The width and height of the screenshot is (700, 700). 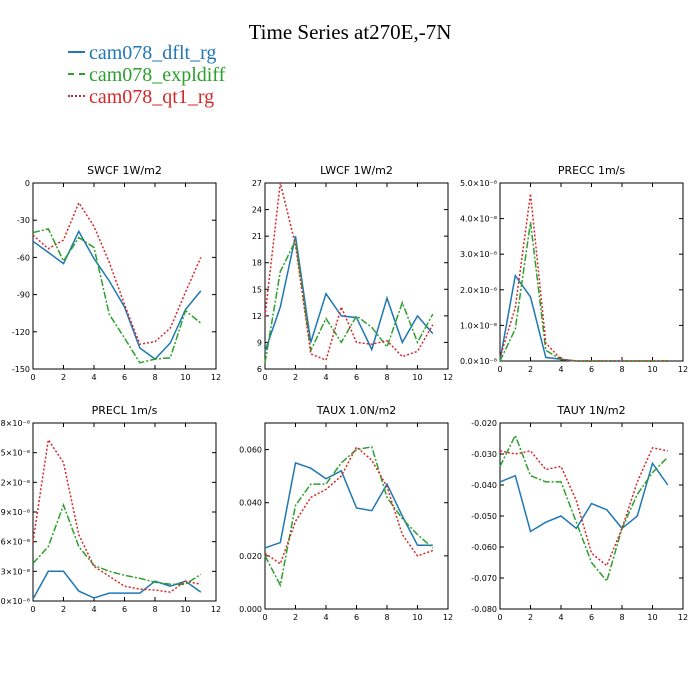 I want to click on y-tick-label: -0.080, so click(x=484, y=609).